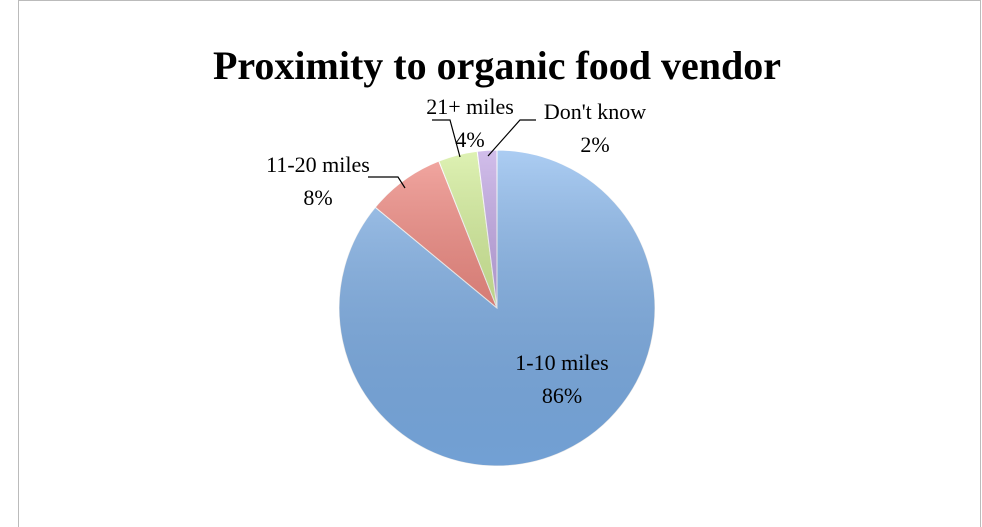 The width and height of the screenshot is (982, 527). I want to click on slice-label: Don't know, so click(595, 111).